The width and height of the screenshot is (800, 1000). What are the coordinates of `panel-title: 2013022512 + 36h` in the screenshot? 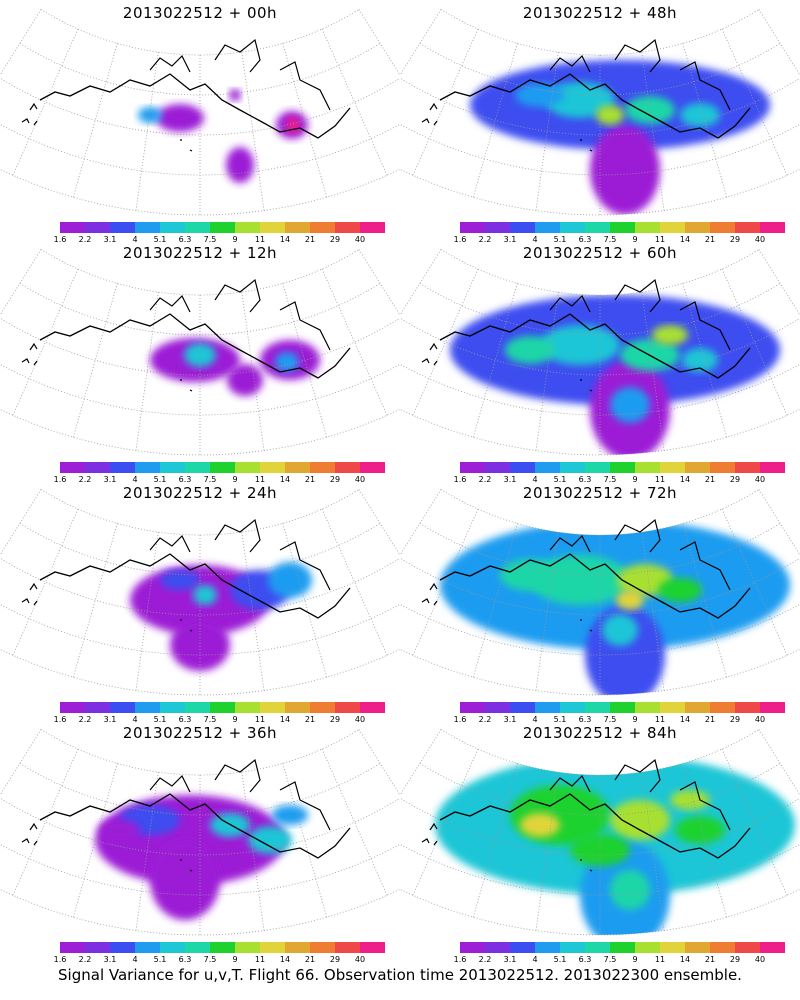 It's located at (200, 733).